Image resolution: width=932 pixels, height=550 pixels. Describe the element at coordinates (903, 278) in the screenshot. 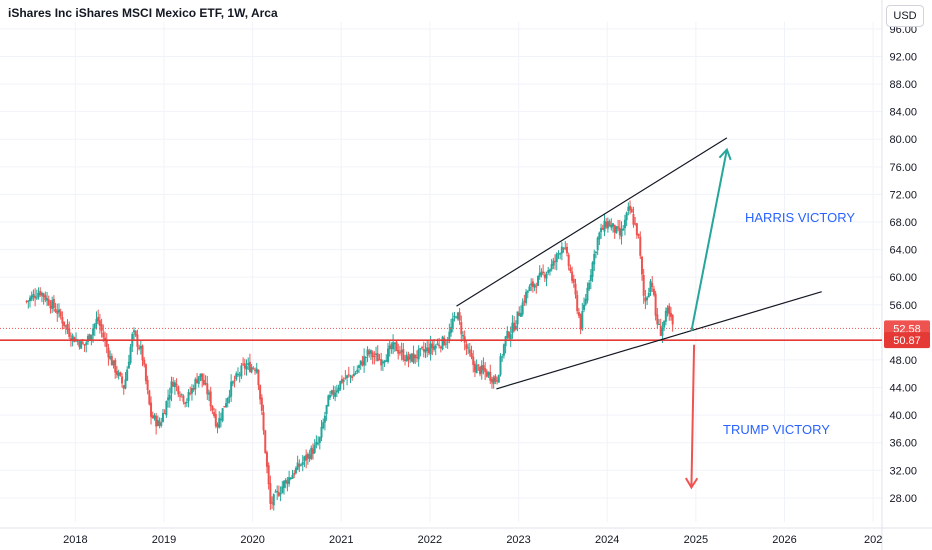

I see `y-tick-label: 60.00` at that location.